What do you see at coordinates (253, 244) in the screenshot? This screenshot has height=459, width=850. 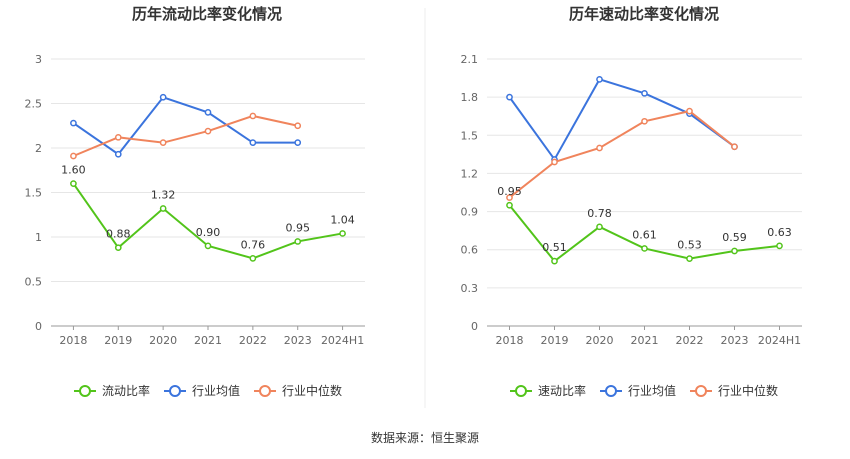 I see `data-label: 0.76` at bounding box center [253, 244].